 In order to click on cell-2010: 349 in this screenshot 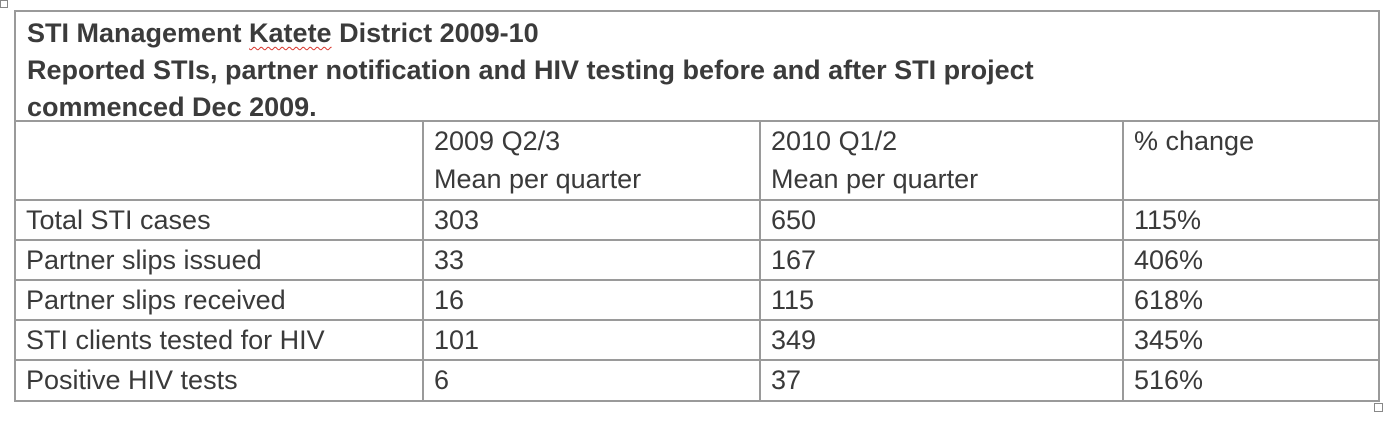, I will do `click(942, 340)`.